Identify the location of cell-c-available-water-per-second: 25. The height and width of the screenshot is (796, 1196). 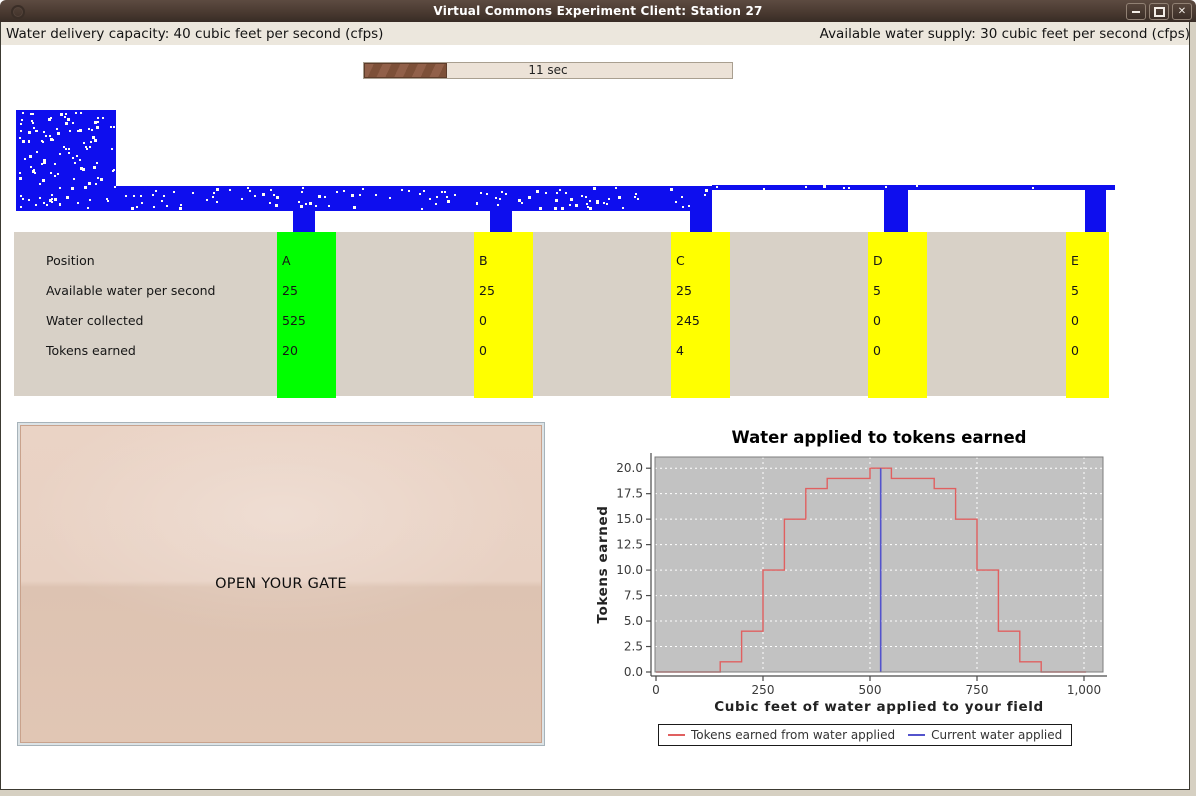
(684, 290).